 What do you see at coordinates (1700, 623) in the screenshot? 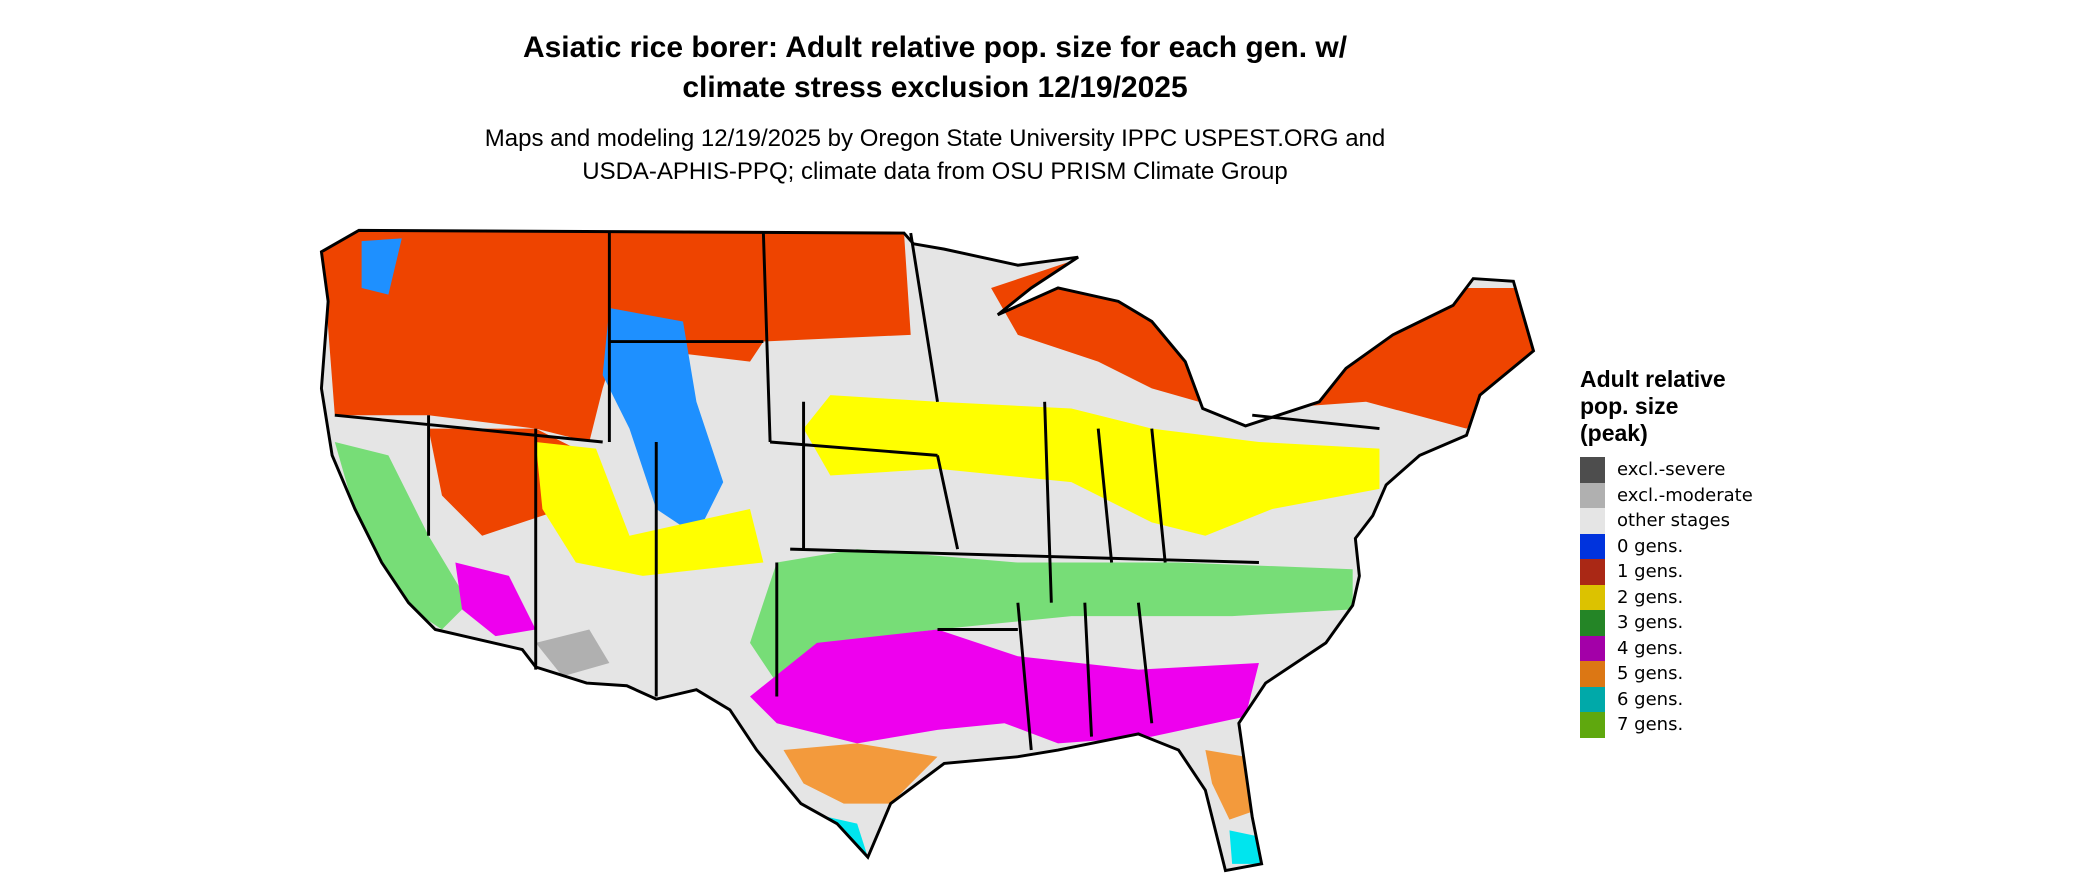
I see `legend-item: 3 gens.` at bounding box center [1700, 623].